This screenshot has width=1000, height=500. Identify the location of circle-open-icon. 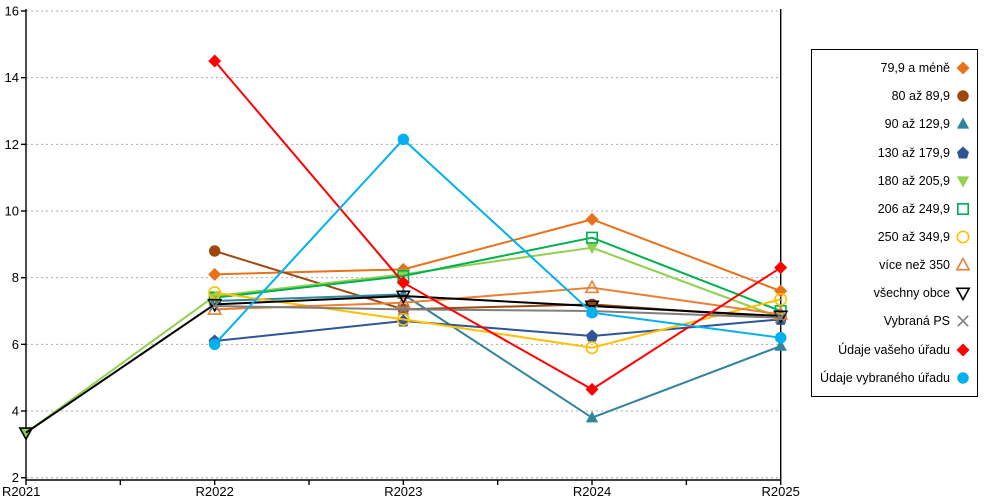
(963, 237).